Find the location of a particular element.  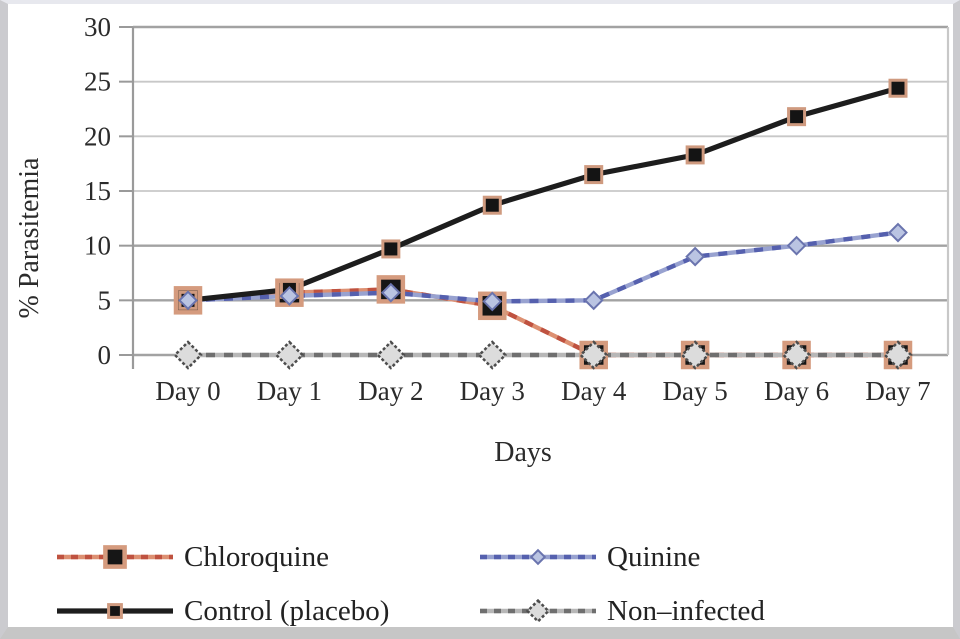

legend-swatch-control-placebo is located at coordinates (115, 609).